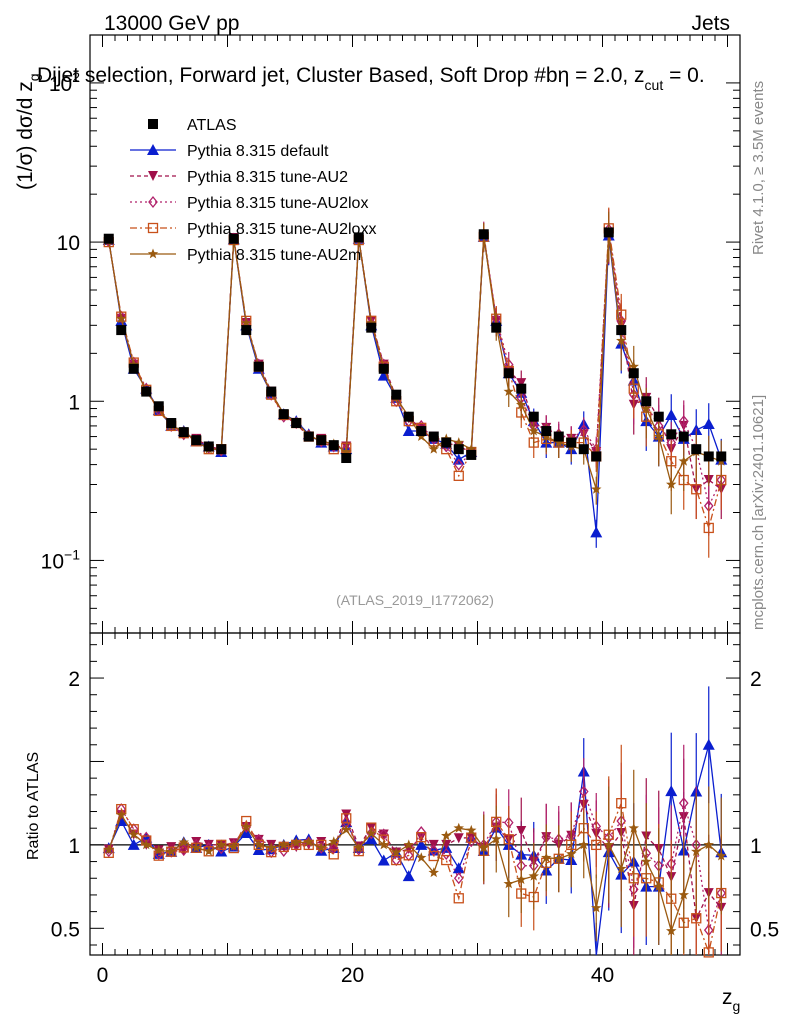 The image size is (786, 1024). I want to click on ratio-series-AU2m, so click(415, 862).